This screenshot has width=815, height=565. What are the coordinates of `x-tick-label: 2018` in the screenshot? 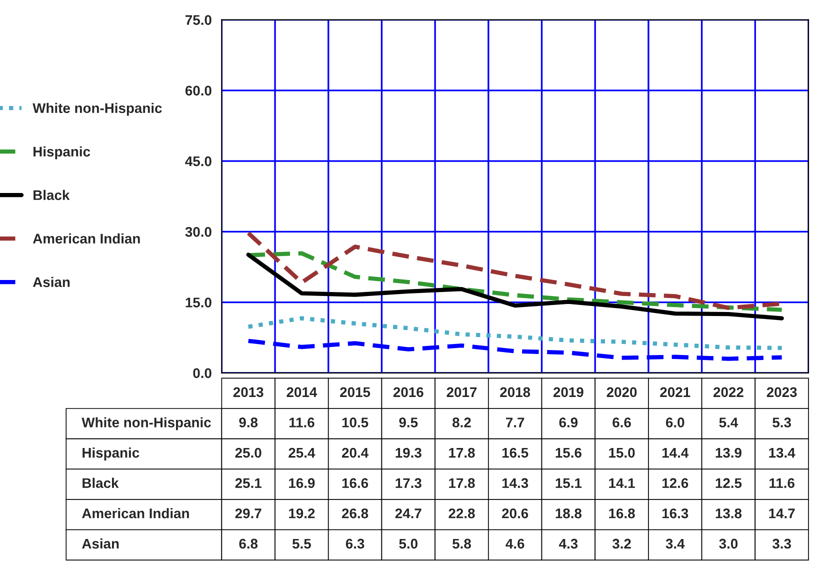 It's located at (515, 392).